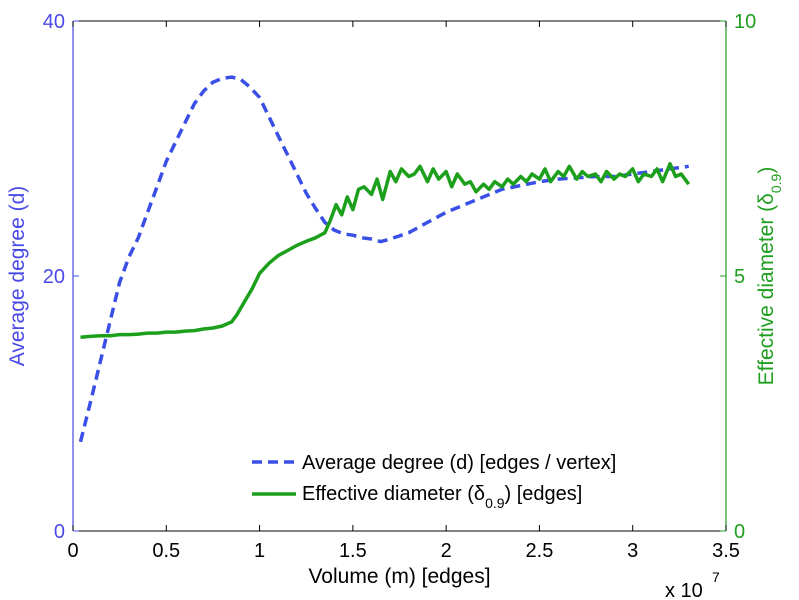 This screenshot has height=600, width=799. What do you see at coordinates (716, 577) in the screenshot?
I see `x-multiplier-exponent: 7` at bounding box center [716, 577].